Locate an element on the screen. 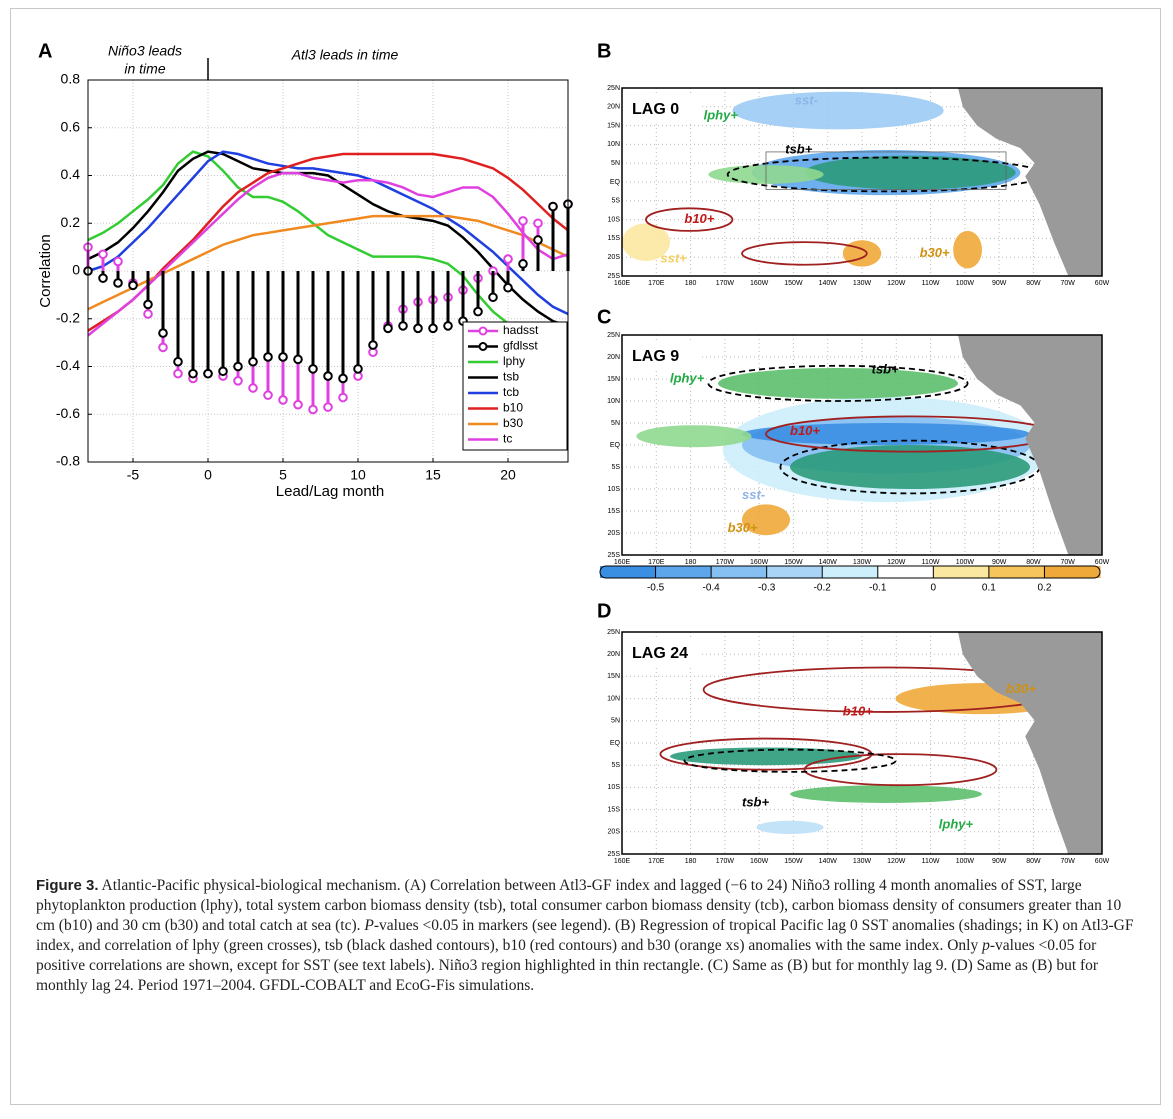 This screenshot has width=1173, height=1119. y-tick-label: 0 is located at coordinates (76, 270).